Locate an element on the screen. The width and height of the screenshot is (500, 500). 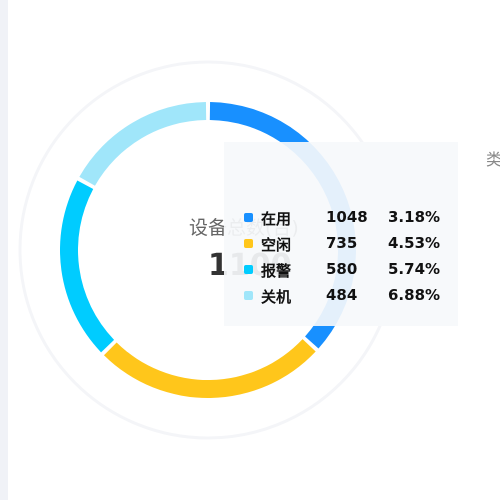
legend-percent: 6.88% is located at coordinates (414, 295).